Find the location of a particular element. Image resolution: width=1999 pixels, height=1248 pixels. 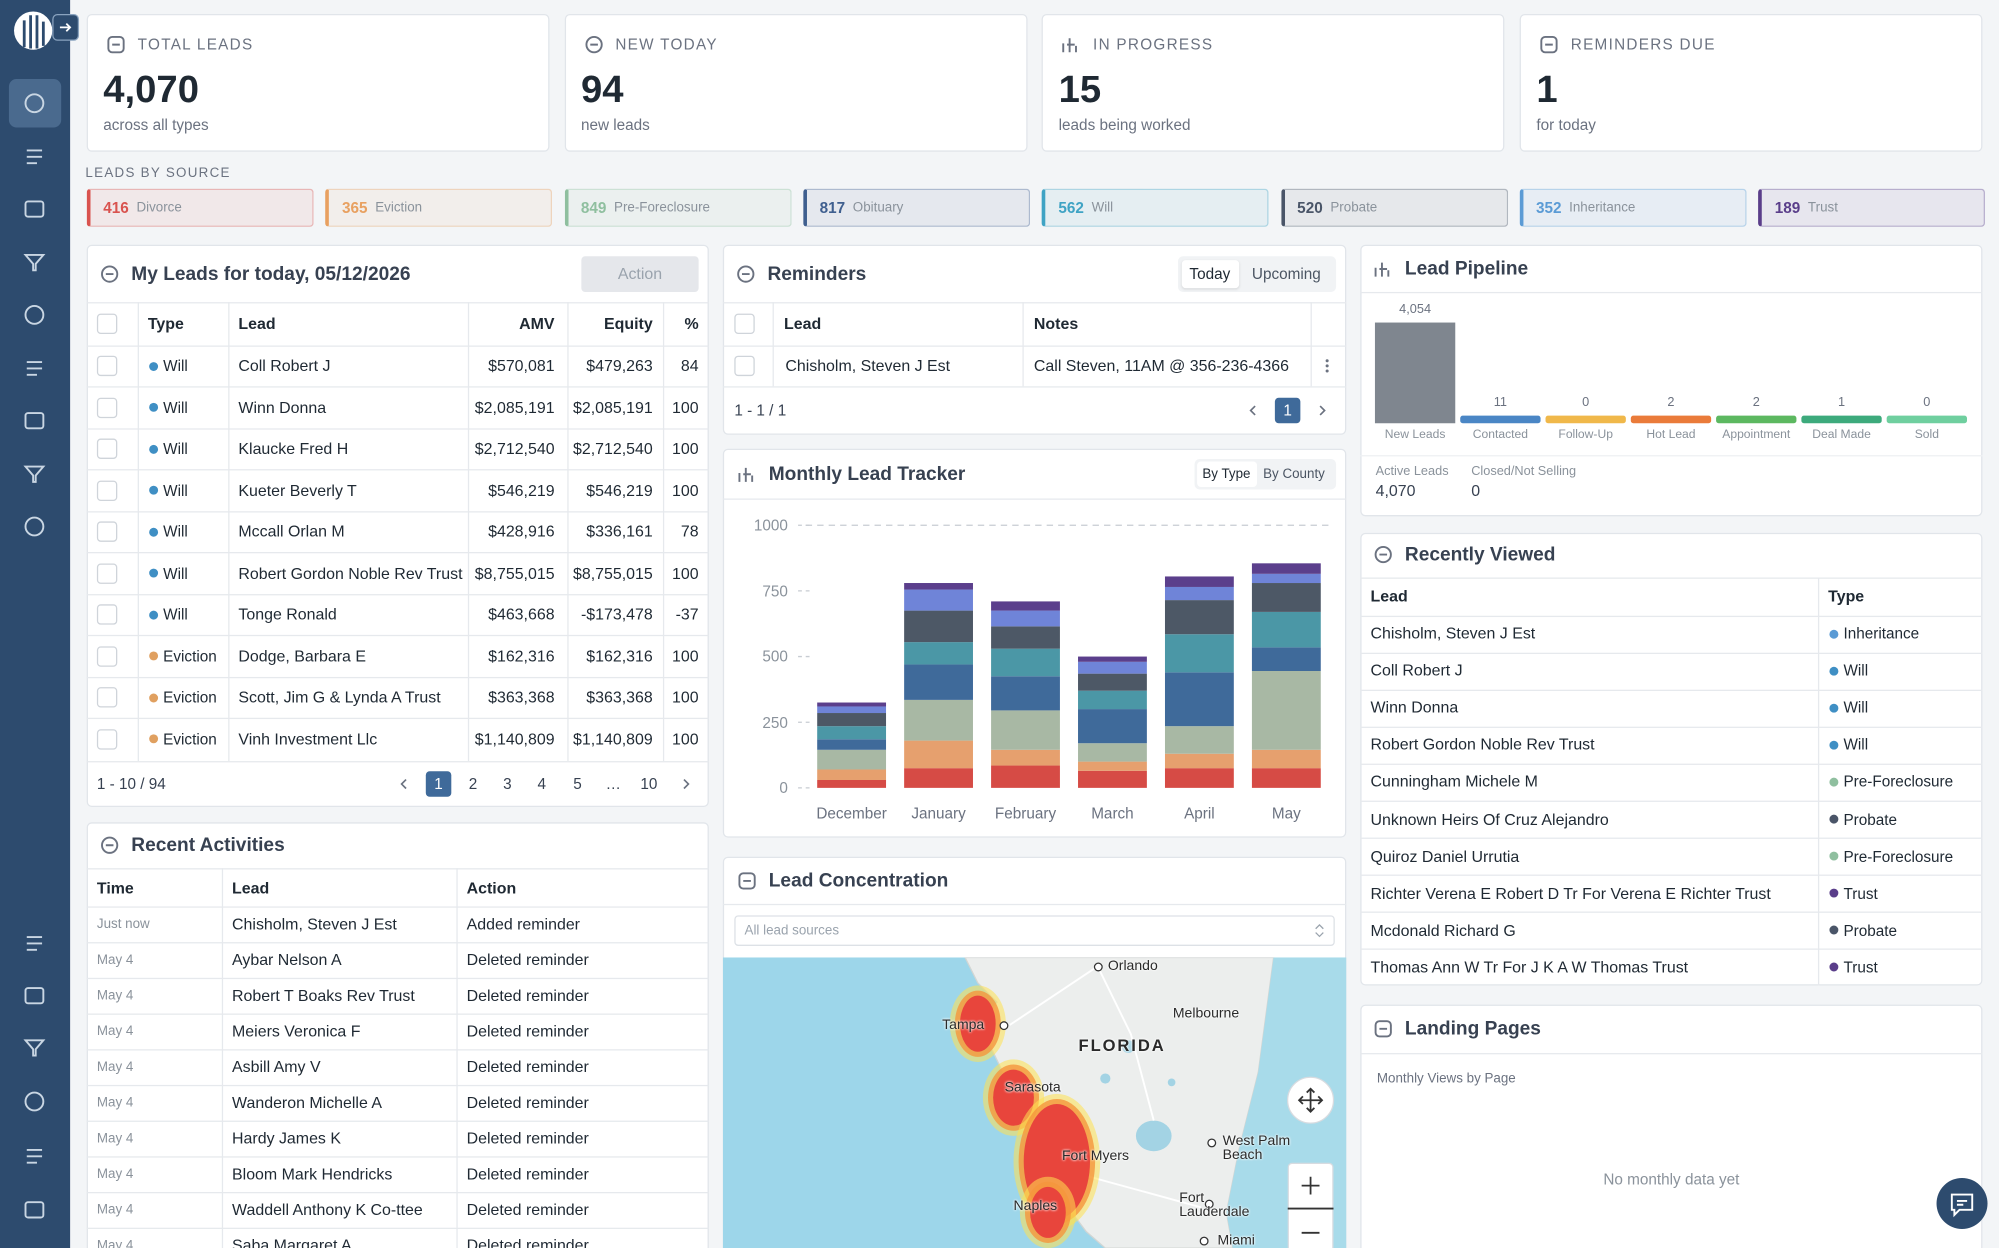

viewed-lead: Winn Donna is located at coordinates (1414, 707).